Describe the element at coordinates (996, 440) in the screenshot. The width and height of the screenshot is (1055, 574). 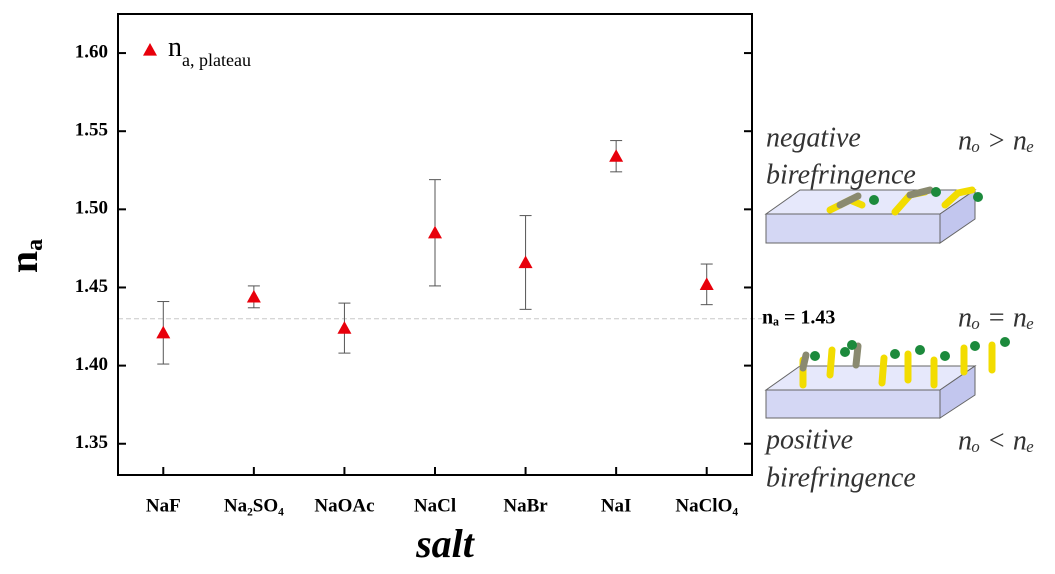
I see `annotation: nₒ < nₑ` at that location.